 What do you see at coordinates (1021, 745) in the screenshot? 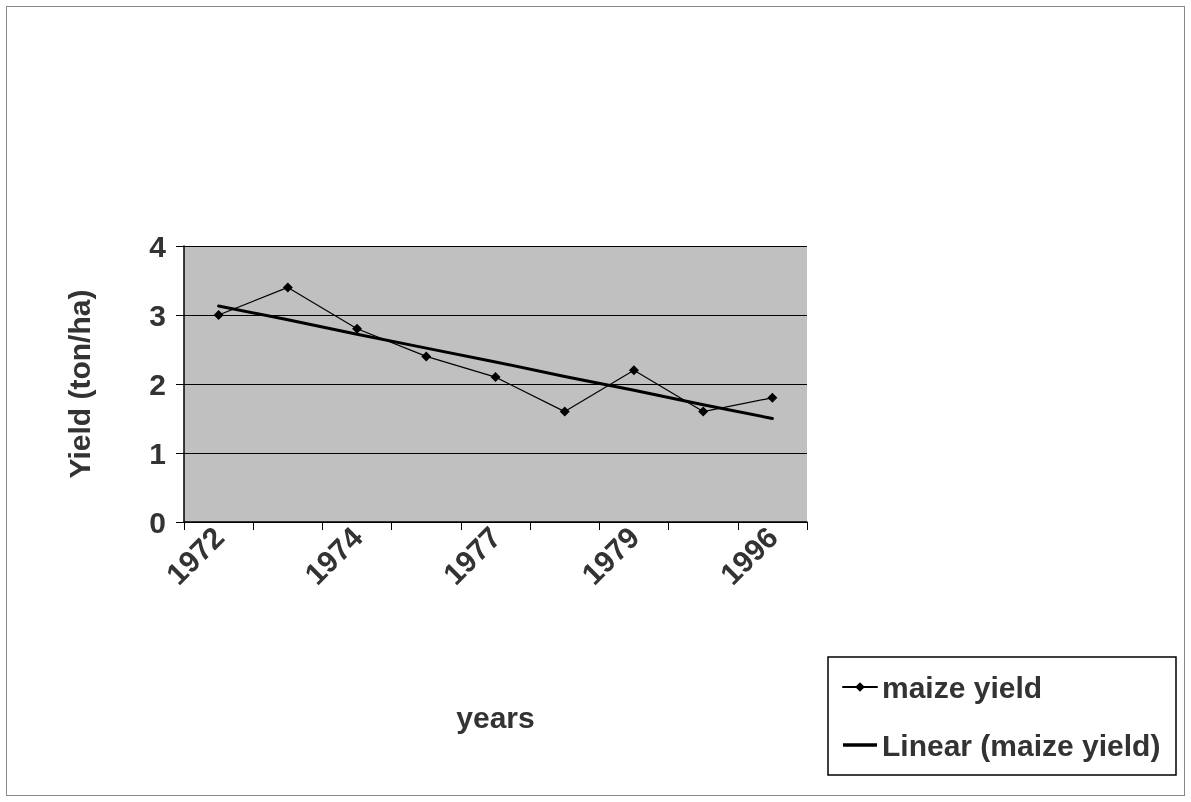
I see `legend-label: Linear (maize yield)` at bounding box center [1021, 745].